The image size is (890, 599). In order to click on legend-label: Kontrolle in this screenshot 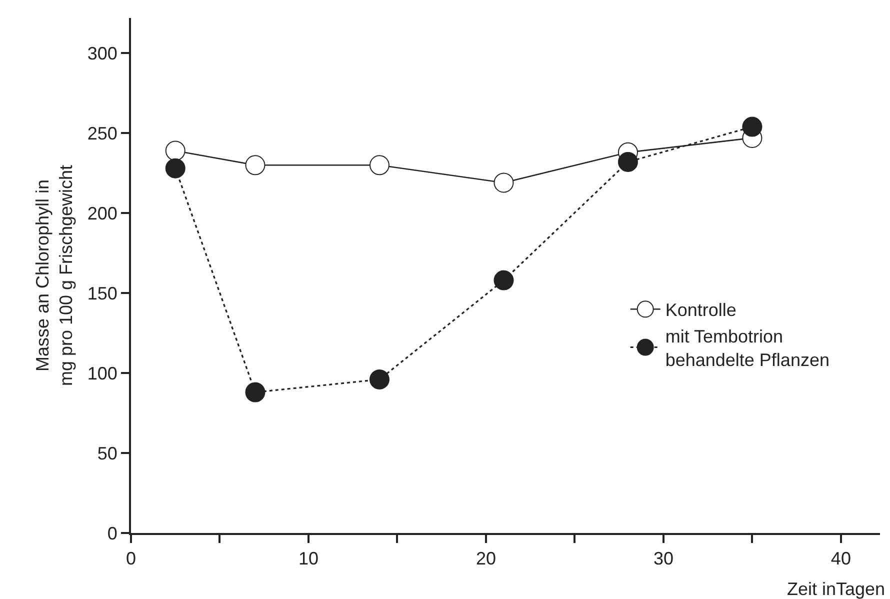, I will do `click(700, 310)`.